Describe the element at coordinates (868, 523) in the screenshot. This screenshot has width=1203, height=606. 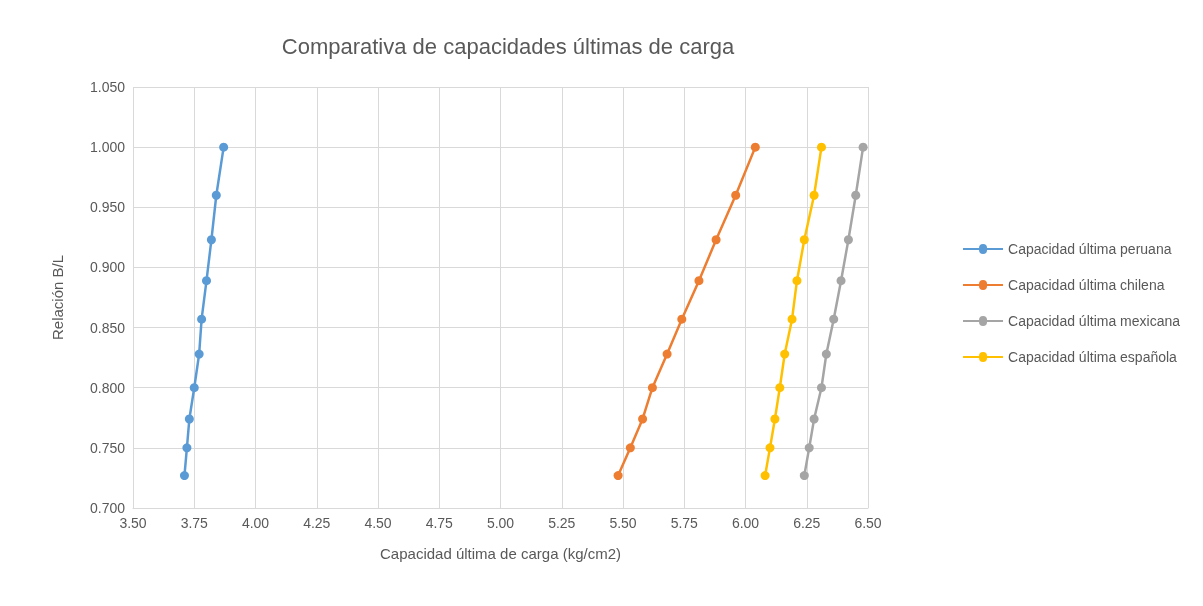
I see `x-tick-label: 6.50` at that location.